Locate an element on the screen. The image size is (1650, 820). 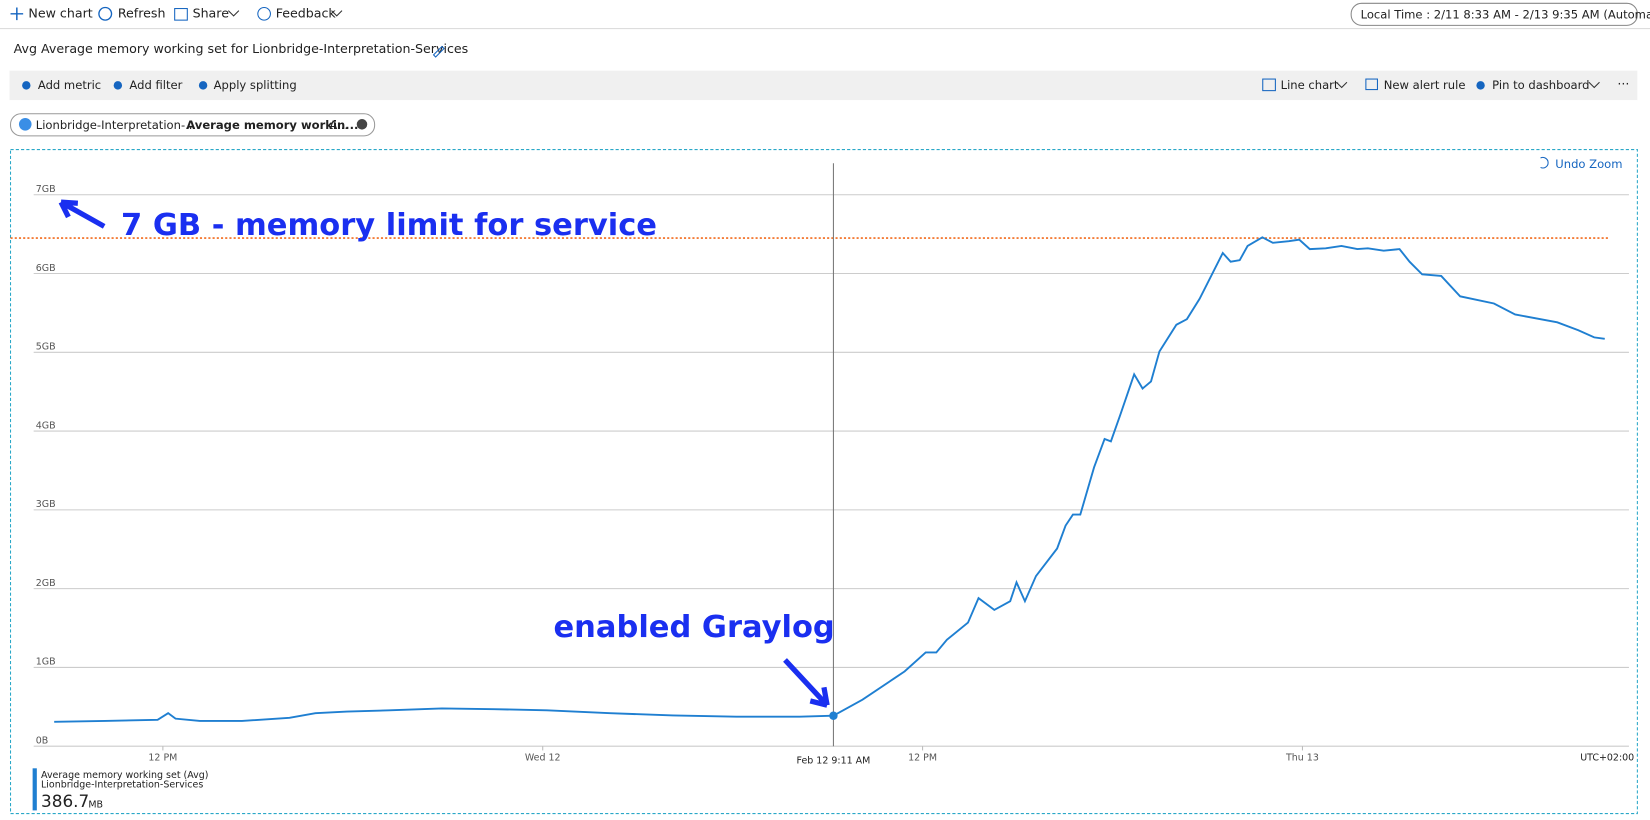
y-tick-label: 1GB is located at coordinates (46, 662).